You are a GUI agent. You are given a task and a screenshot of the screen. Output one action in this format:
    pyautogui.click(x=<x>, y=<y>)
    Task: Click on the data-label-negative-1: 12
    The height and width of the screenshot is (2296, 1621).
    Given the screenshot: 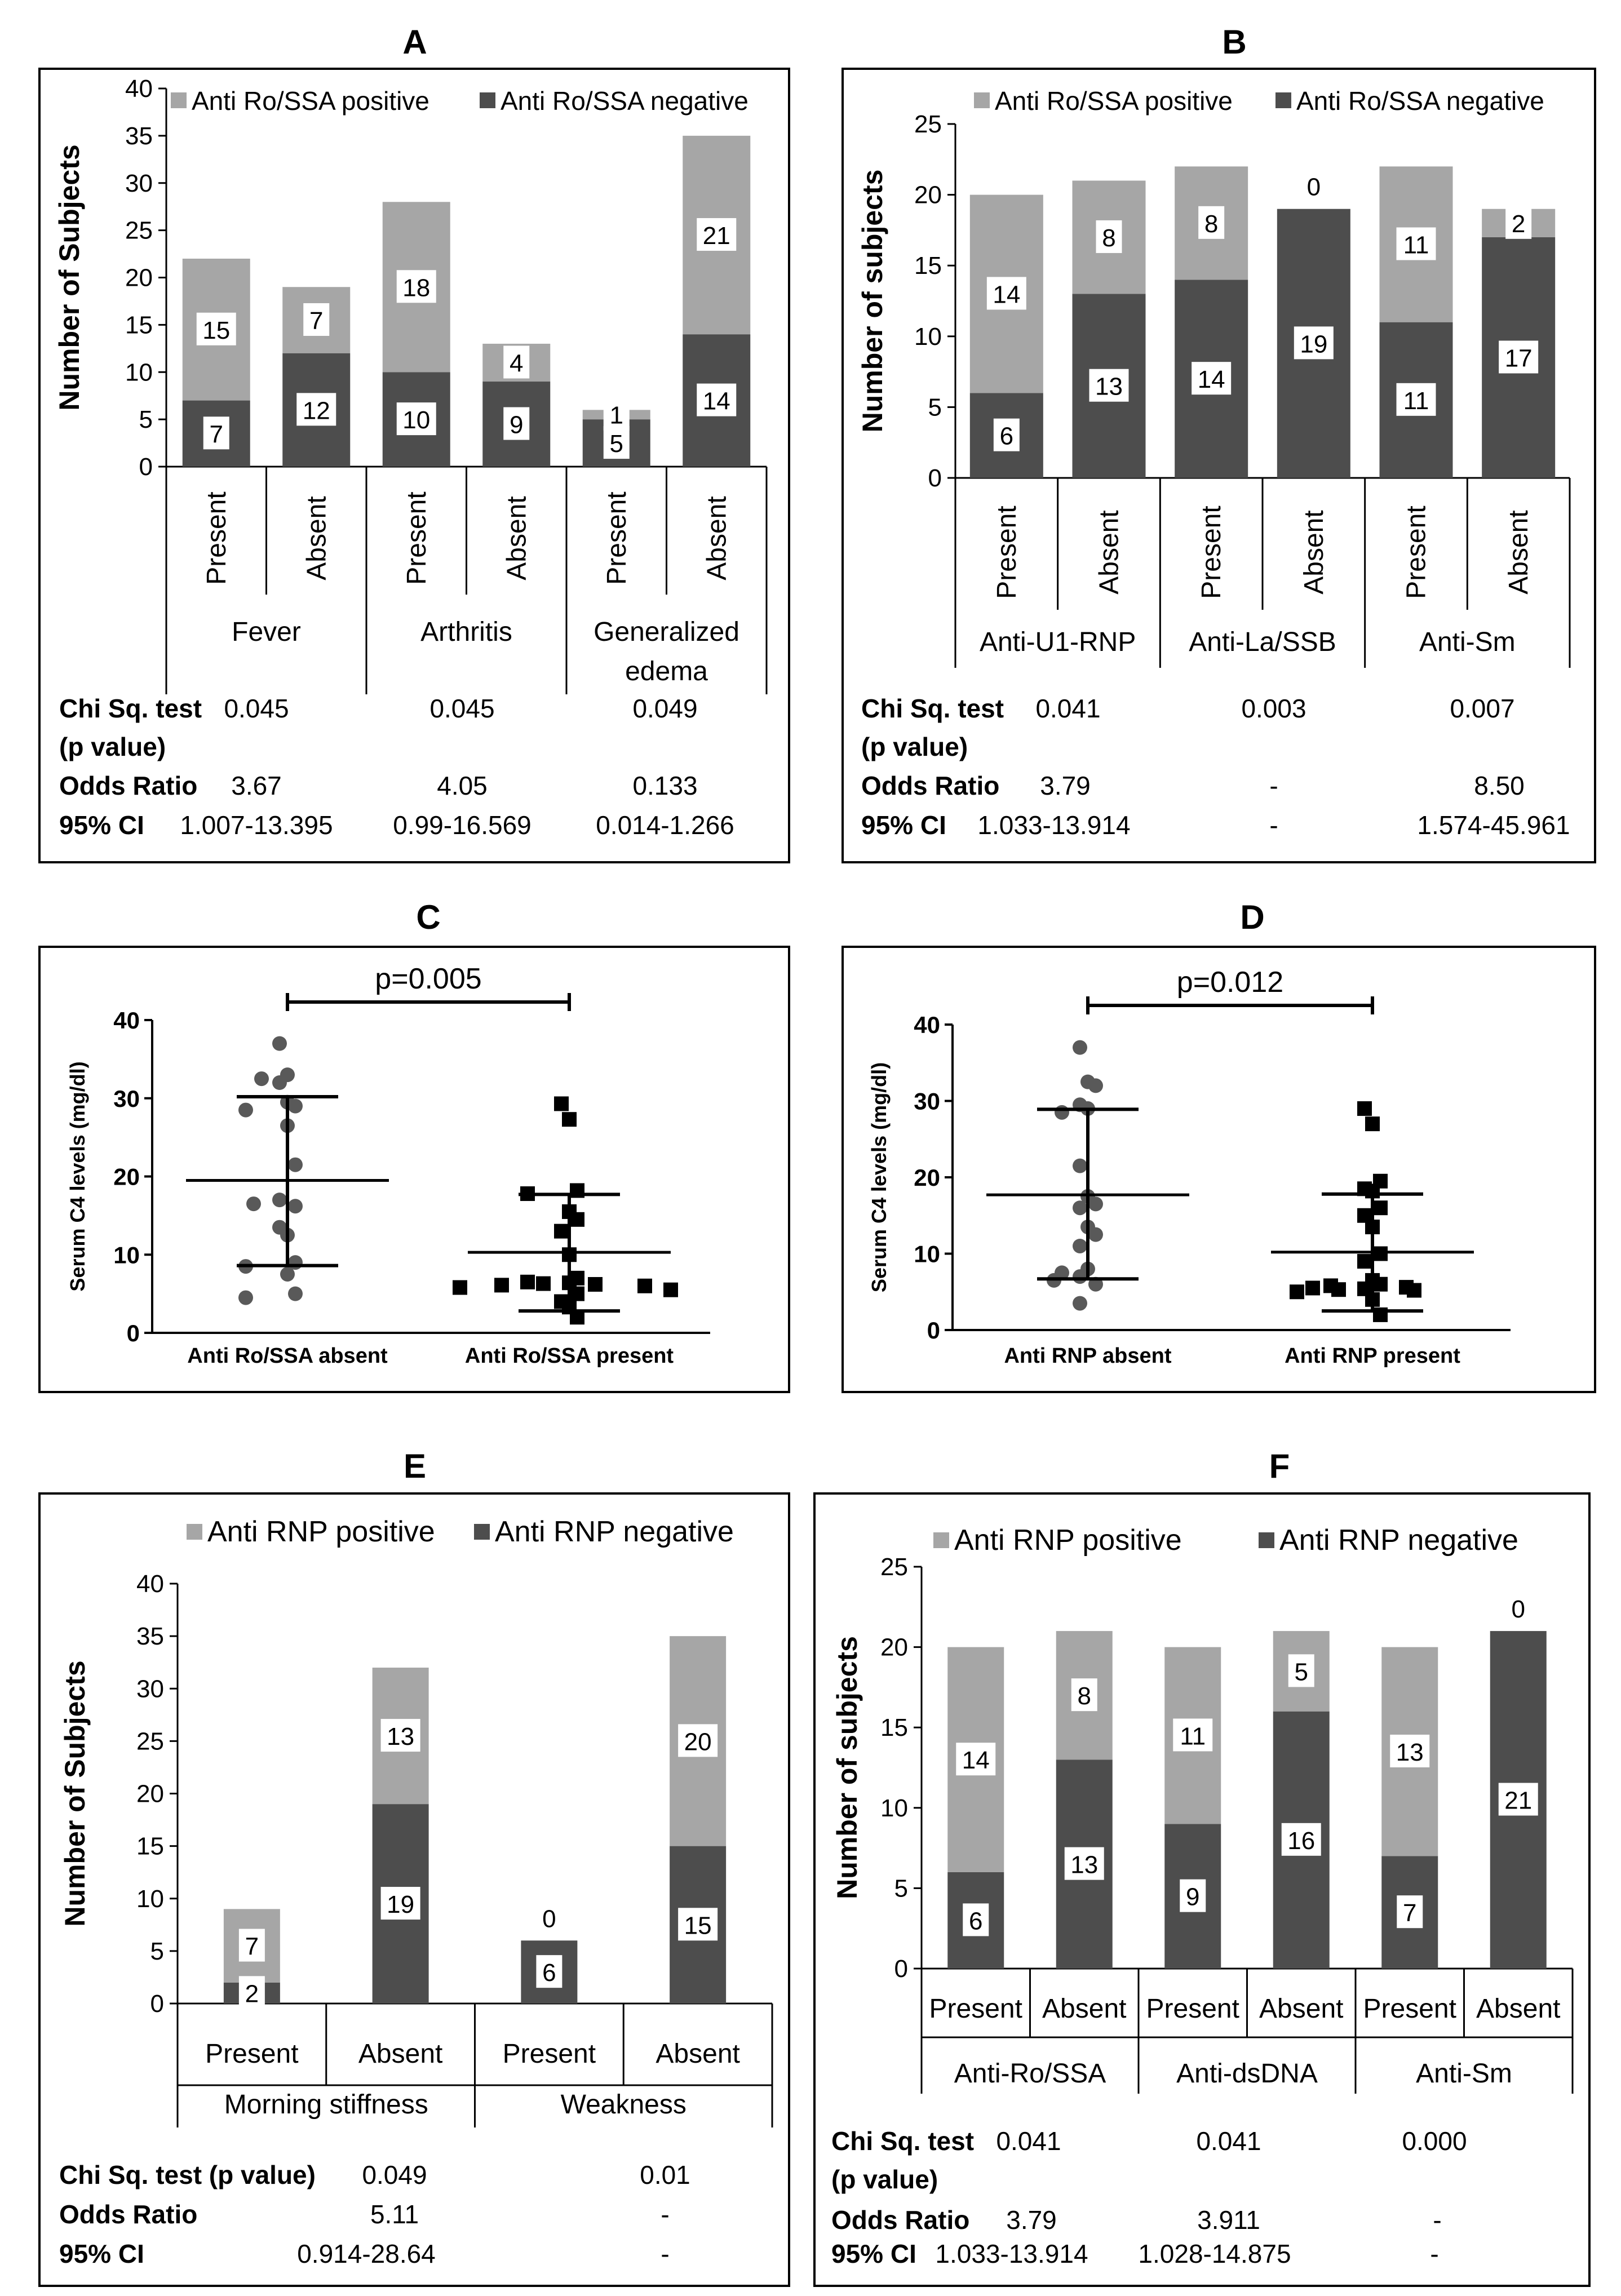 What is the action you would take?
    pyautogui.click(x=316, y=410)
    